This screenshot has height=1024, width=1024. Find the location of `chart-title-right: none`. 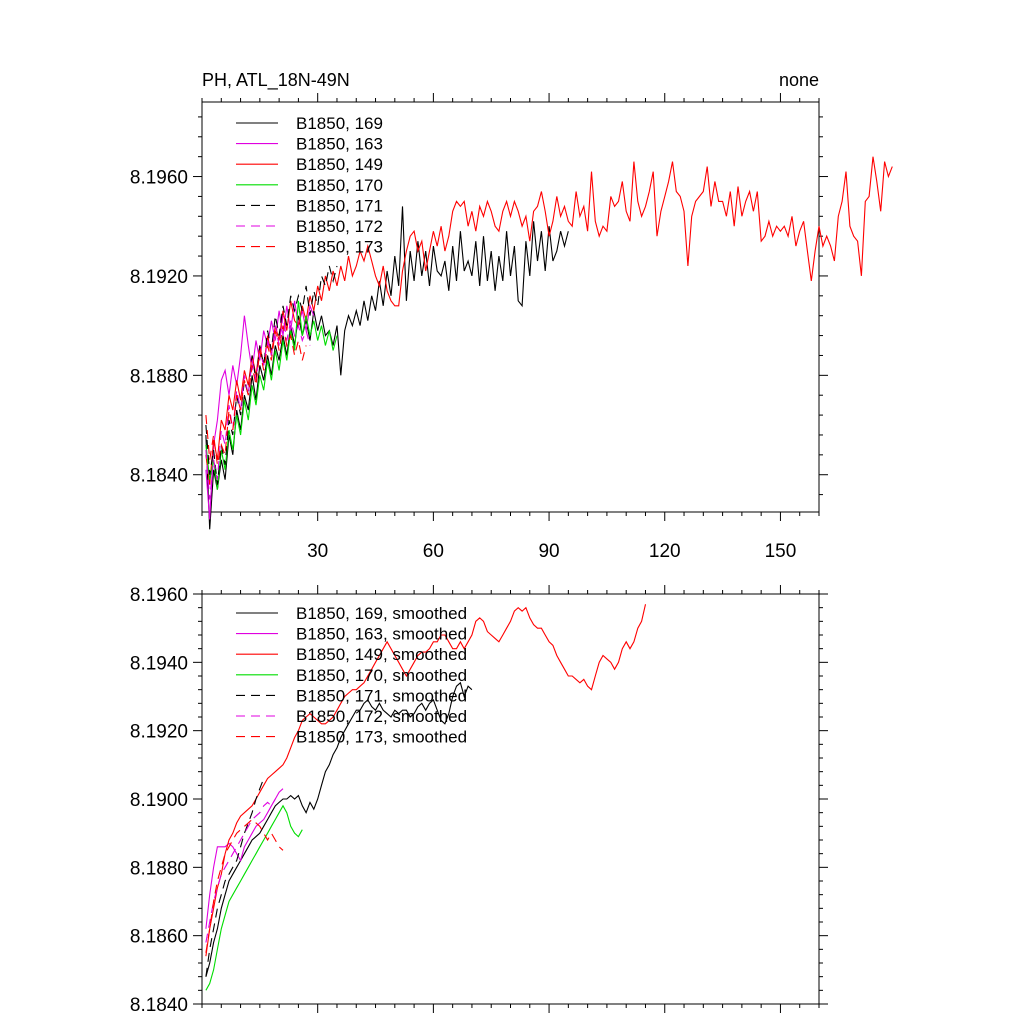

chart-title-right: none is located at coordinates (799, 80).